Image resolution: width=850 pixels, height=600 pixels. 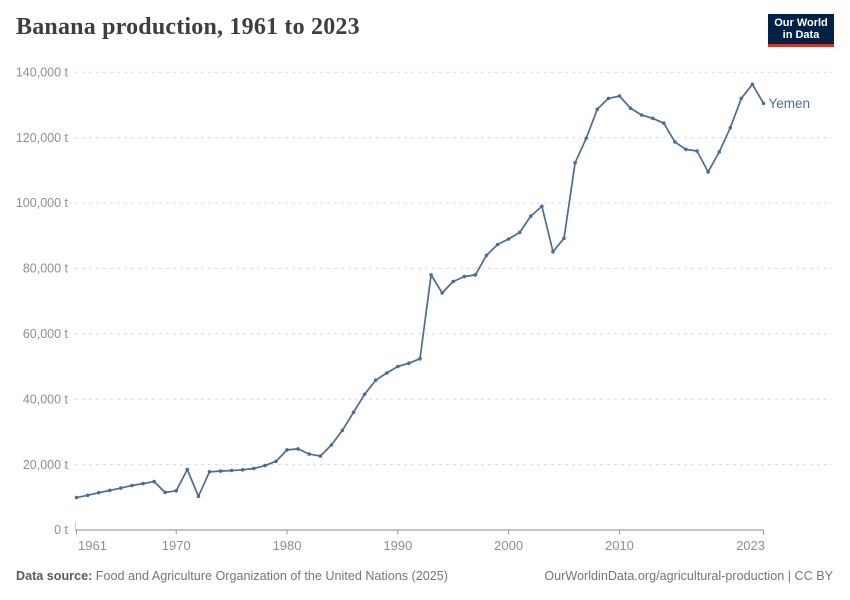 What do you see at coordinates (298, 449) in the screenshot?
I see `data-point-1981` at bounding box center [298, 449].